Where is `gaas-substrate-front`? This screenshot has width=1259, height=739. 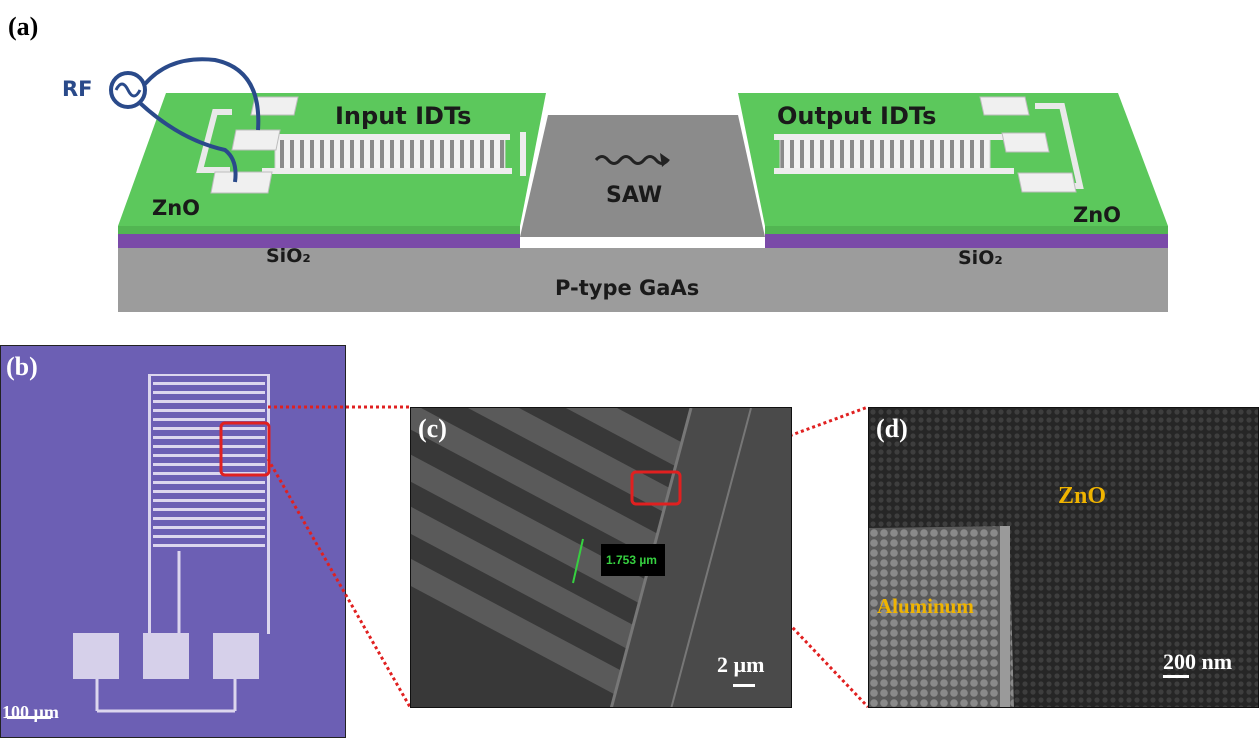 gaas-substrate-front is located at coordinates (643, 280).